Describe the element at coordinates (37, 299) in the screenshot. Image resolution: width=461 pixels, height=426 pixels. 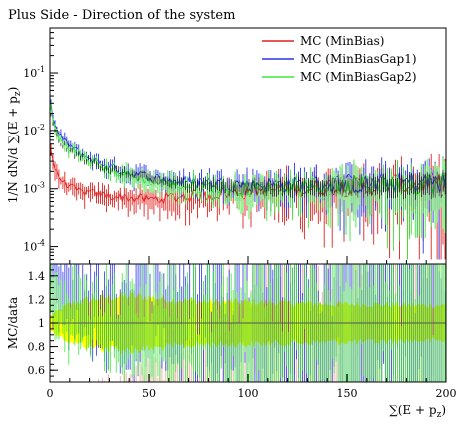
I see `ratio-y-tick-label: 1.2` at that location.